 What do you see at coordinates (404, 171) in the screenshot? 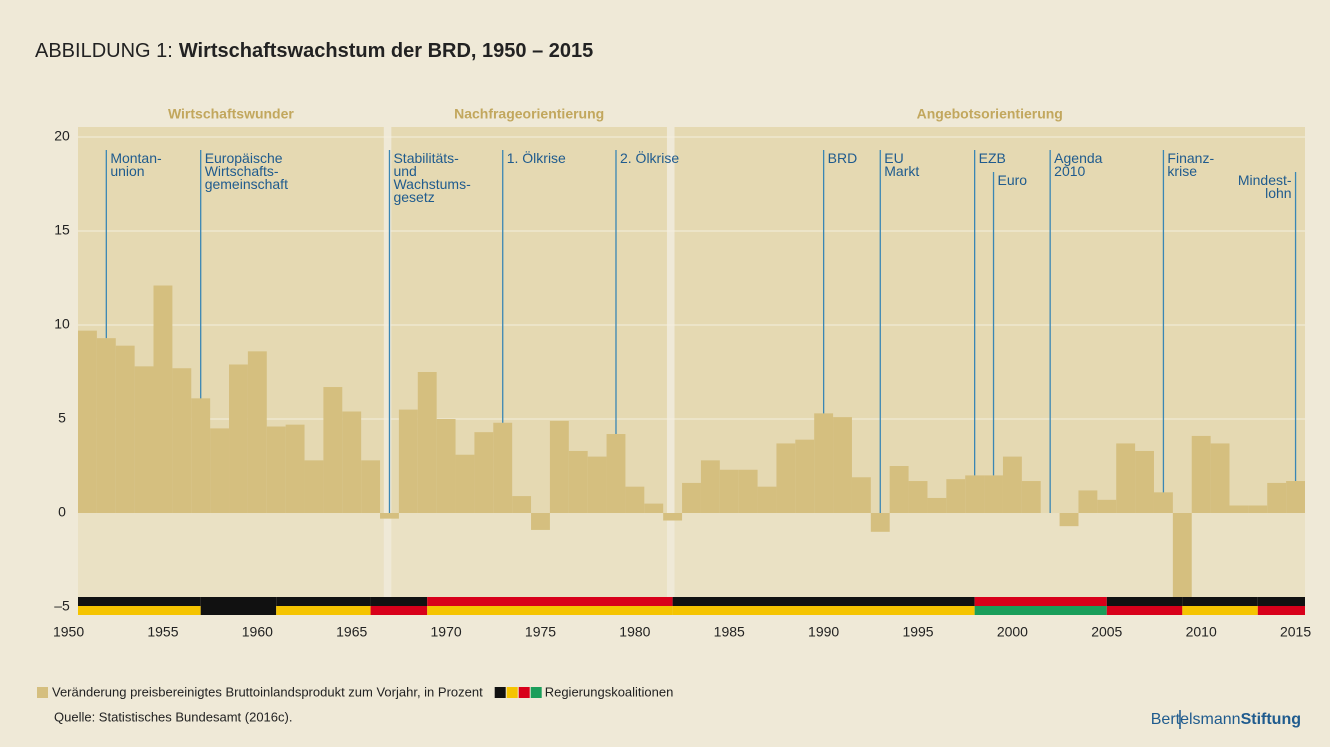
I see `event-label-line: und` at bounding box center [404, 171].